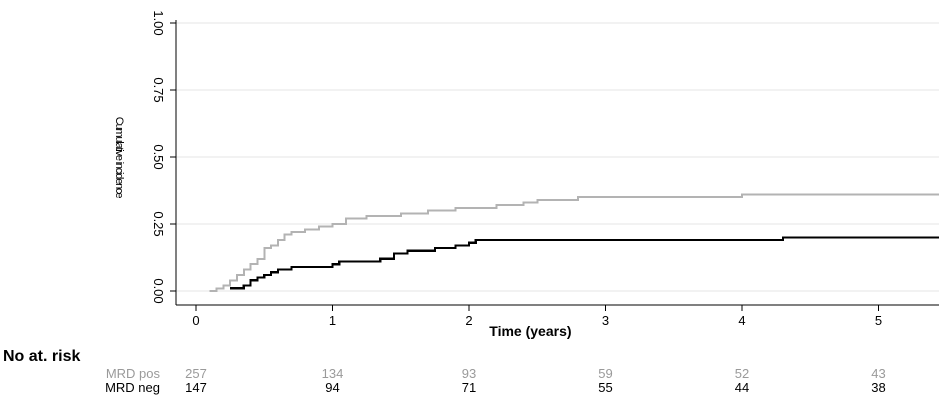 The height and width of the screenshot is (395, 939). Describe the element at coordinates (158, 22) in the screenshot. I see `y-tick-label: 1.00` at that location.